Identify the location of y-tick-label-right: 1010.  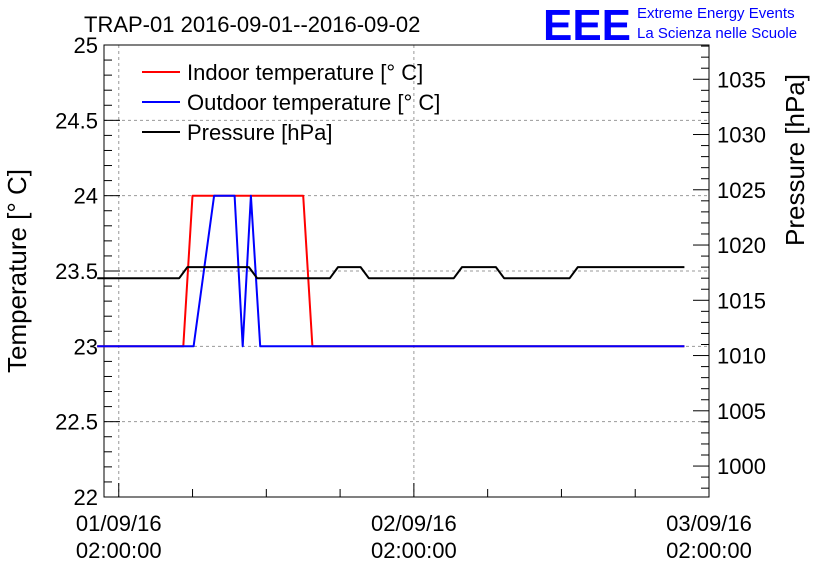
(741, 356).